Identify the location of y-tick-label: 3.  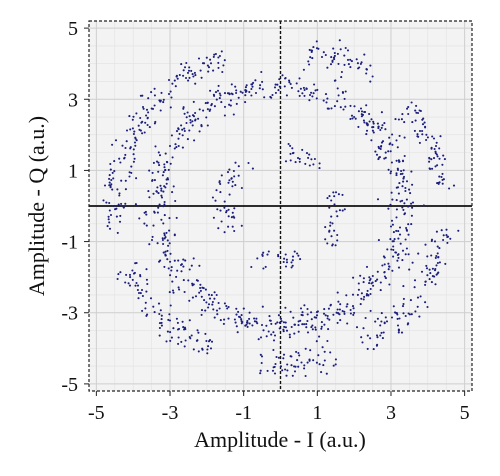
(73, 100).